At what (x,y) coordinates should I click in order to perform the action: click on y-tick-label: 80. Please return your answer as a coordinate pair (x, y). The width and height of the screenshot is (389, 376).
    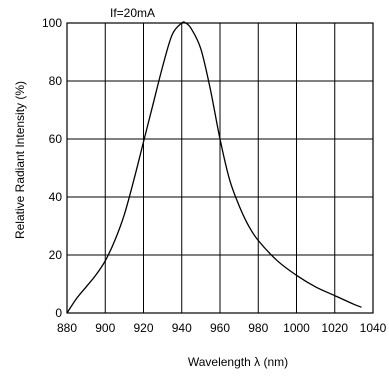
    Looking at the image, I should click on (56, 81).